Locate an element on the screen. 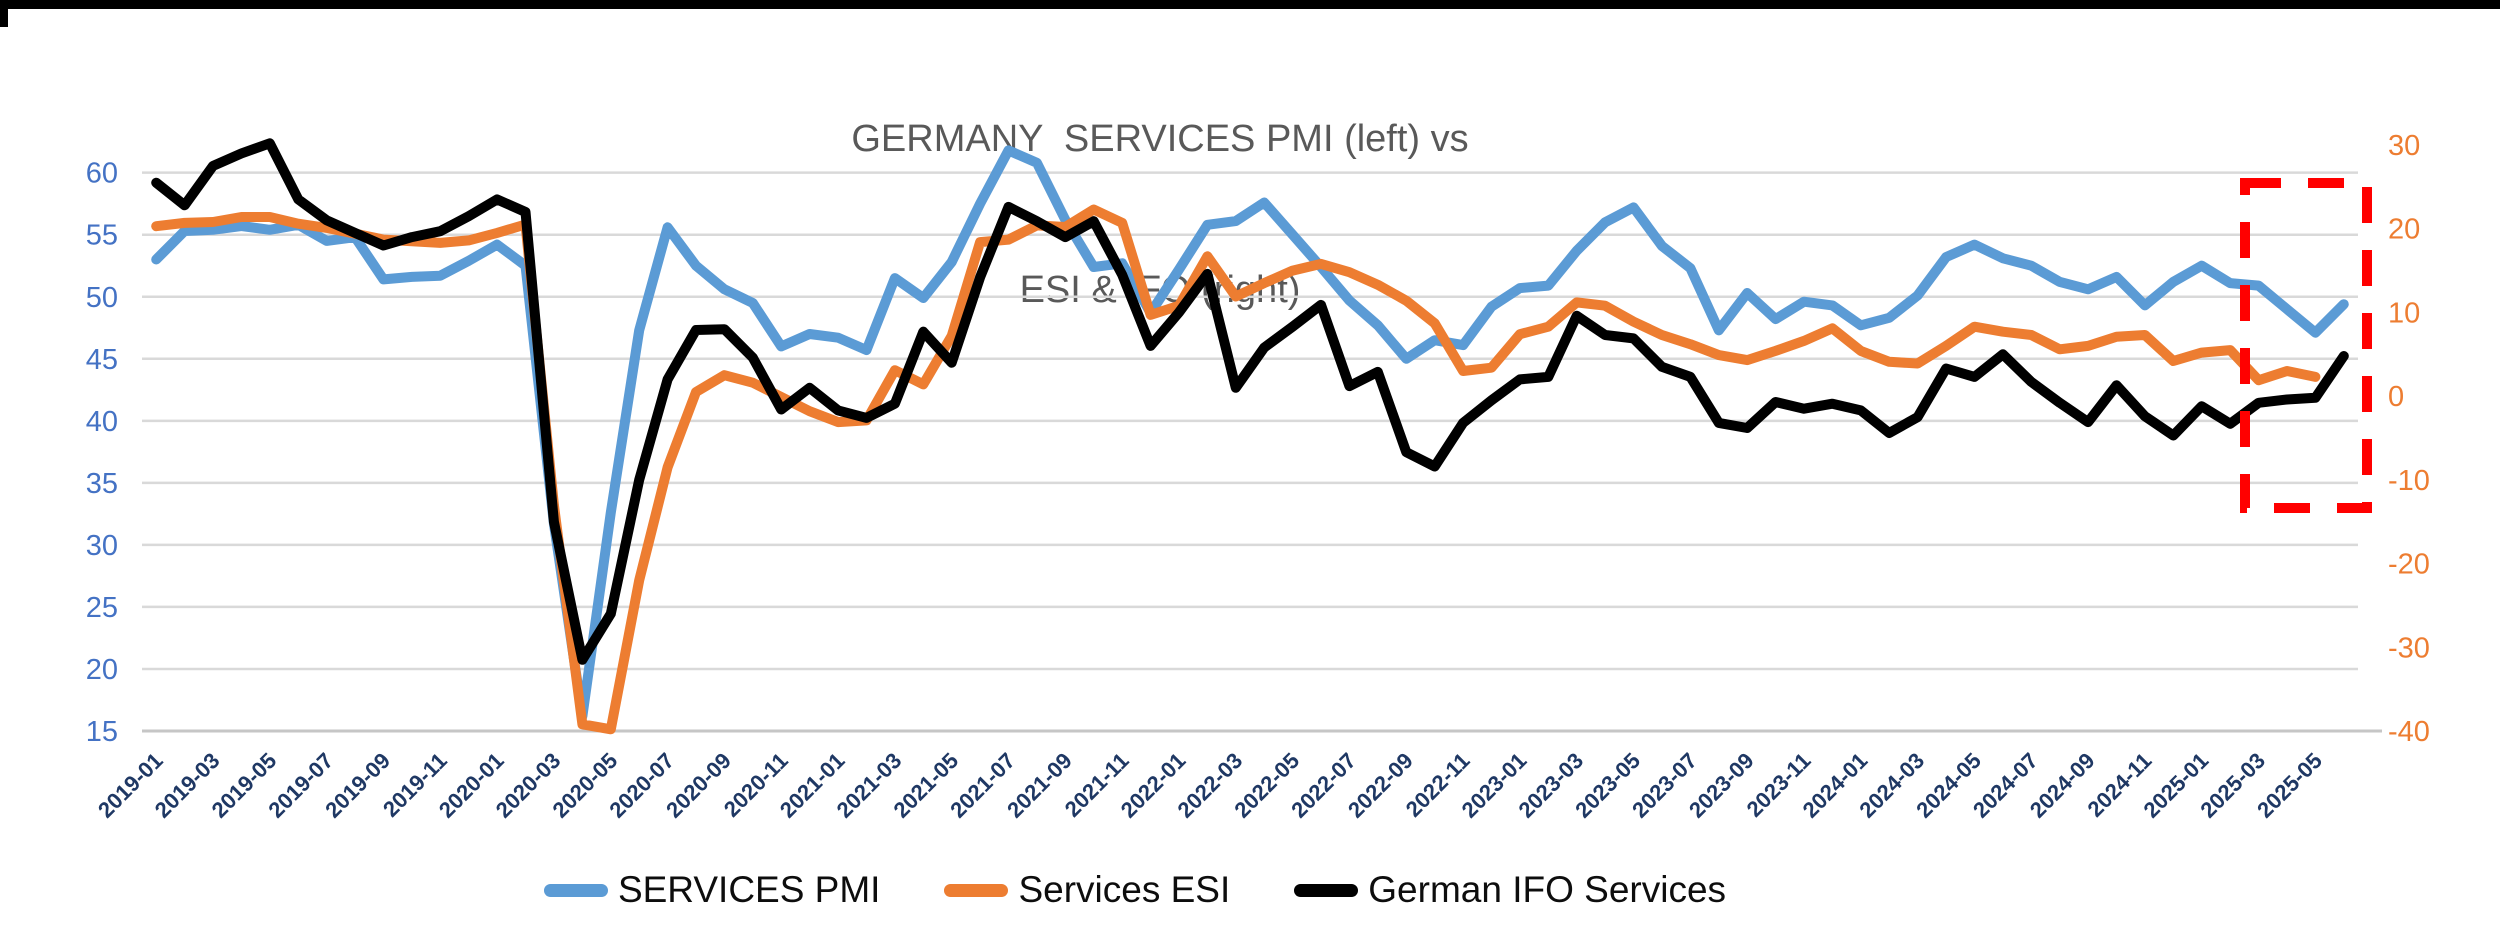 This screenshot has height=927, width=2500. left-axis-tick-50: 50 is located at coordinates (102, 298).